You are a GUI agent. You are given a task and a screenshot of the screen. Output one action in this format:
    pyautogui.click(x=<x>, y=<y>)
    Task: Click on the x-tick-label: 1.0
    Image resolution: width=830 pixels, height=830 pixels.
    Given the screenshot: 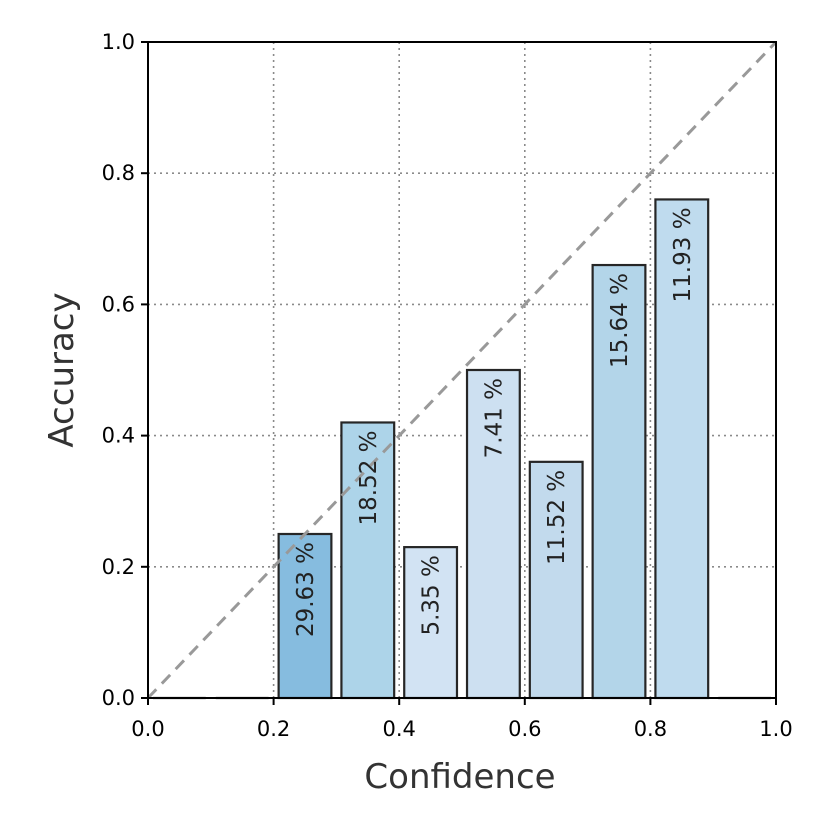 What is the action you would take?
    pyautogui.click(x=775, y=729)
    